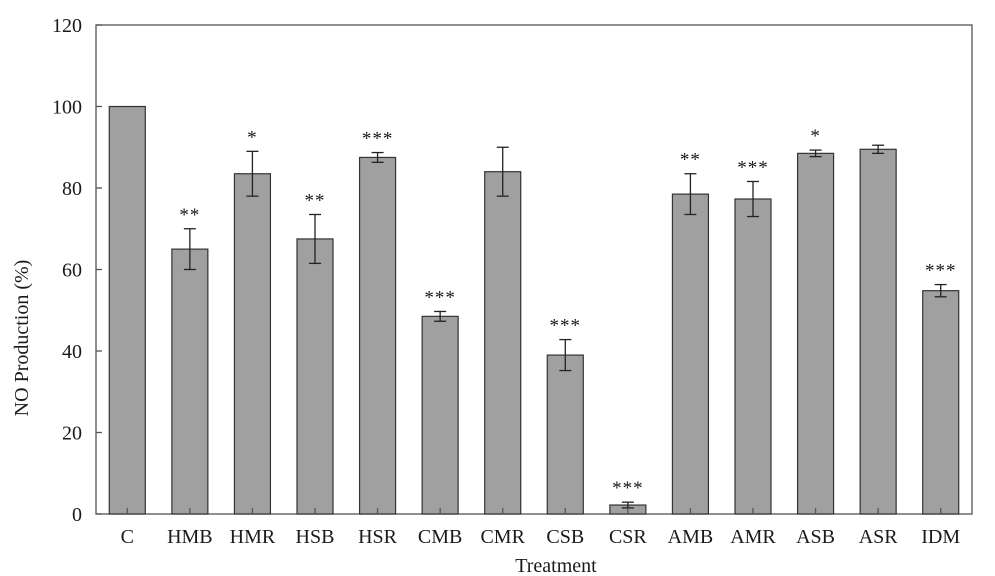 The image size is (995, 576). Describe the element at coordinates (72, 352) in the screenshot. I see `y-tick-label: 40` at that location.